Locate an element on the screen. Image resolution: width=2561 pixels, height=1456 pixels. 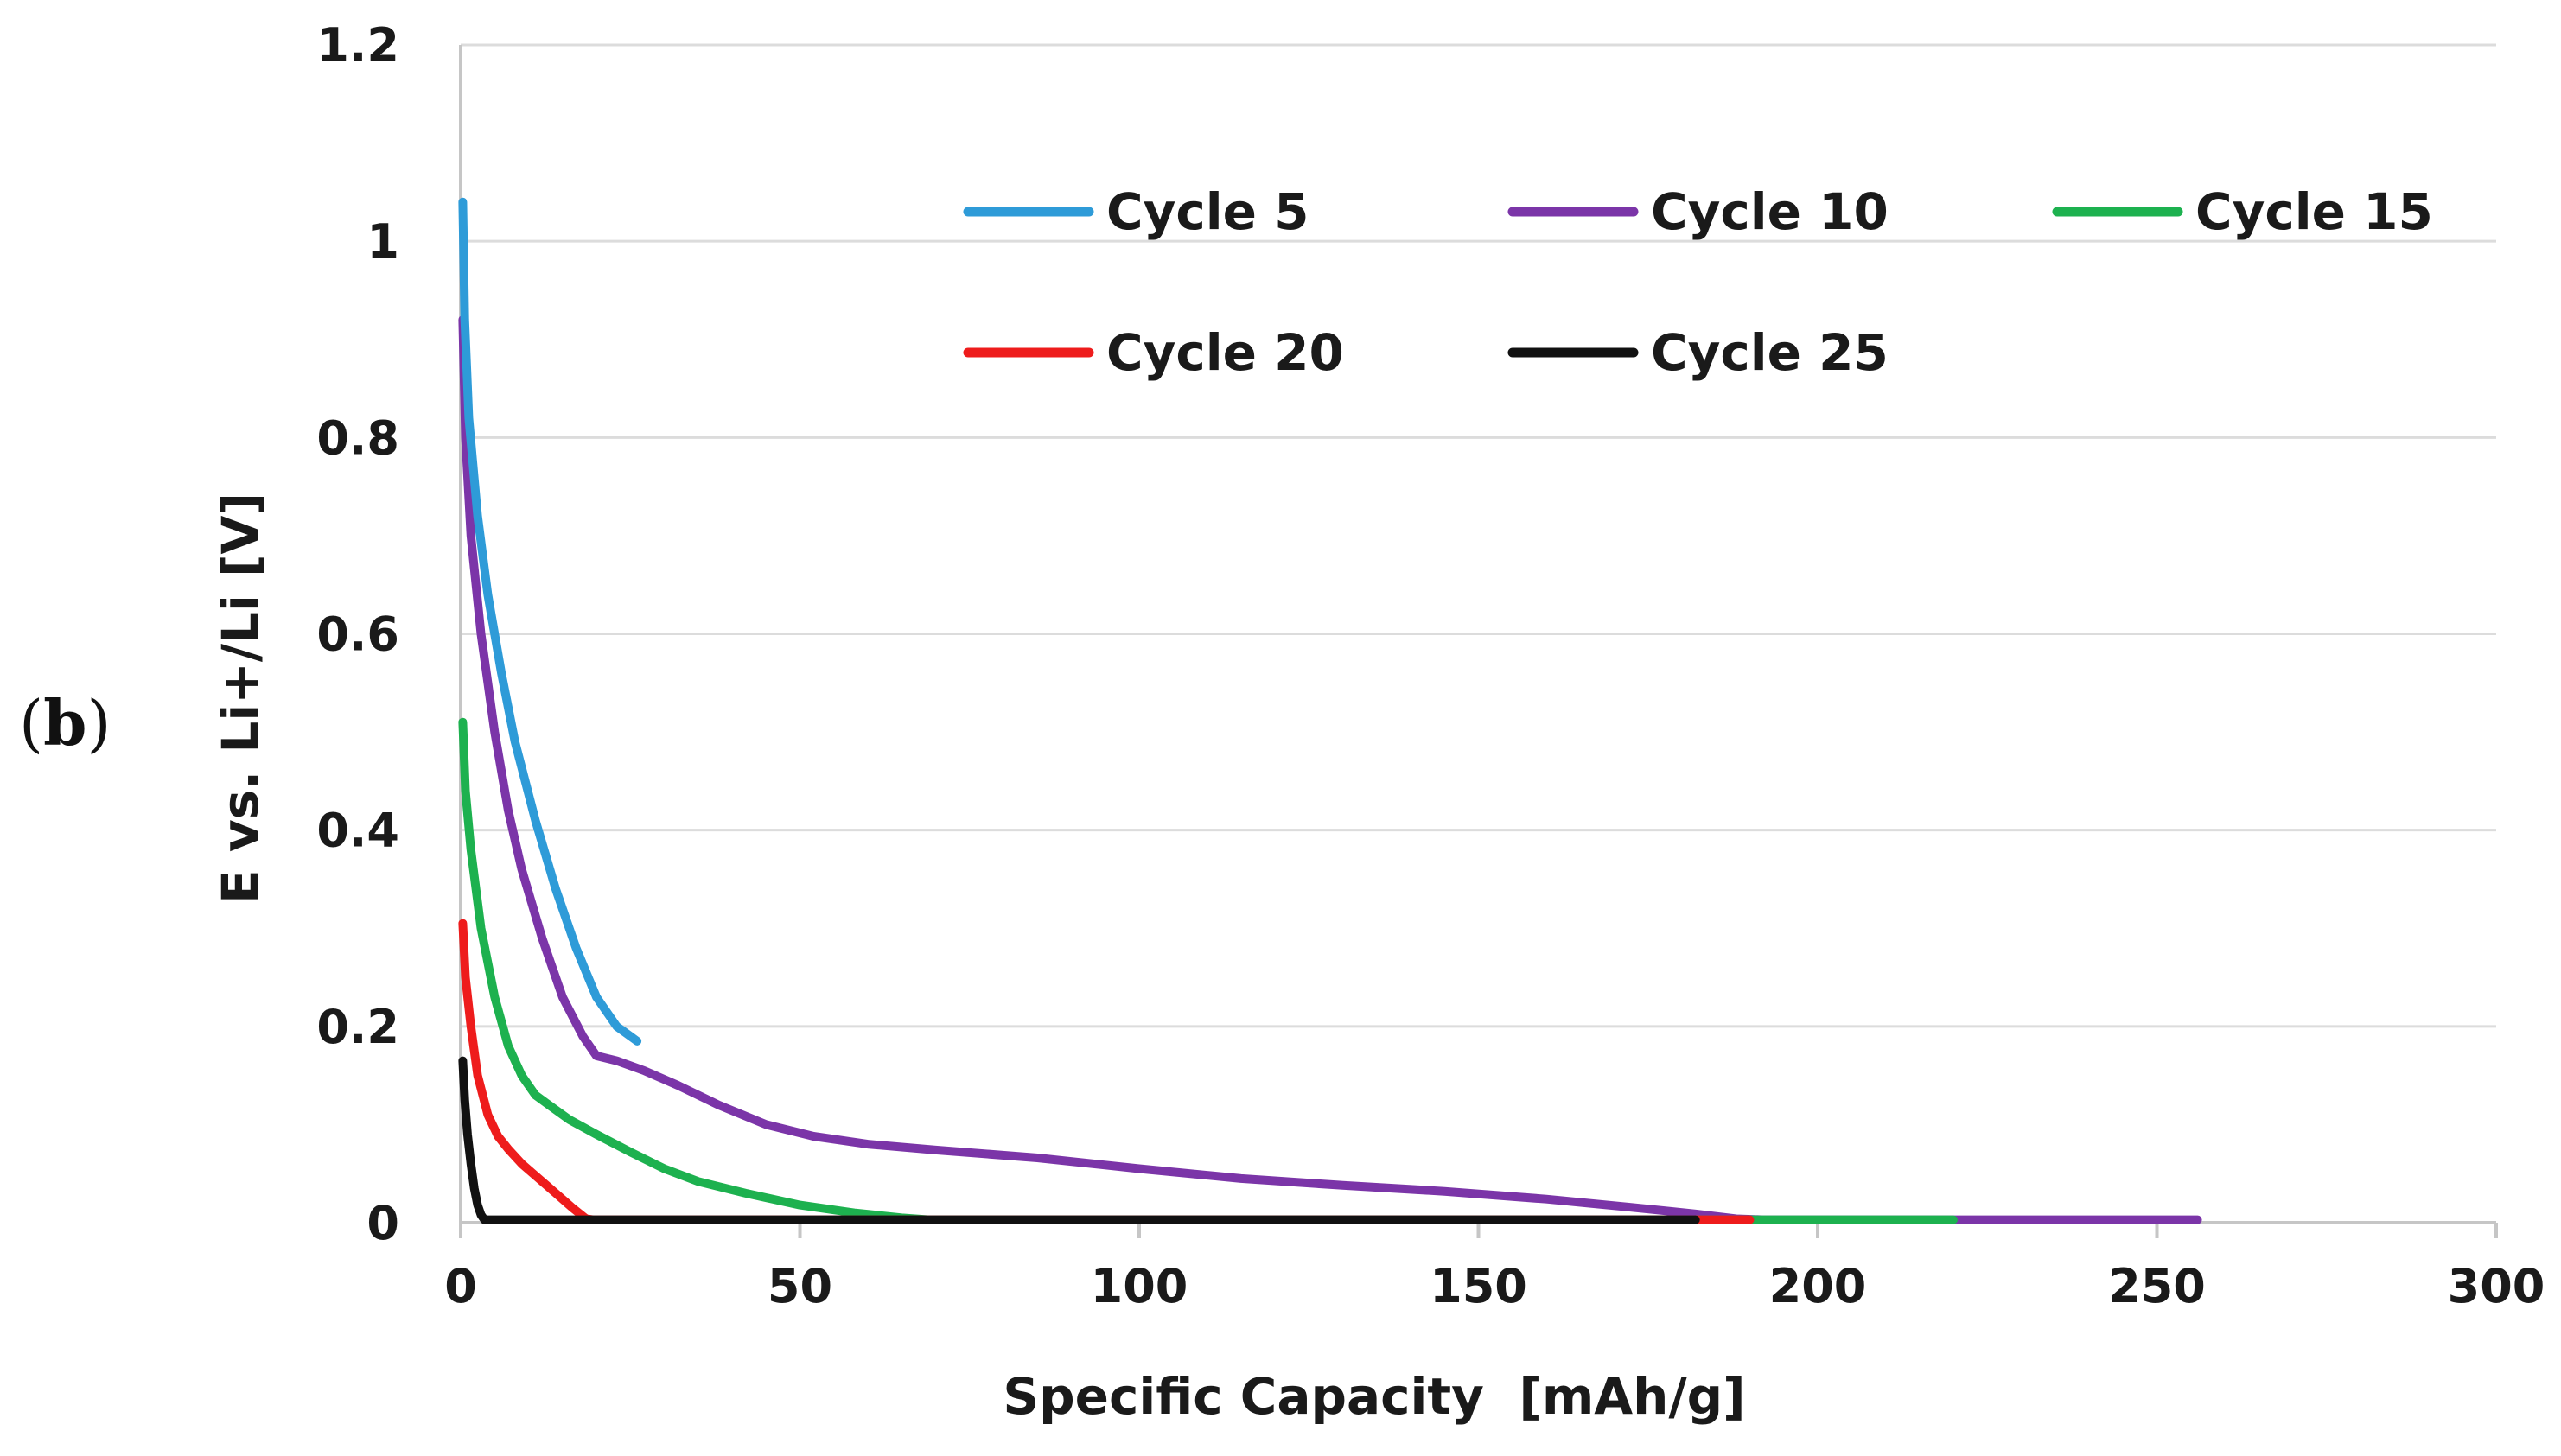
x-tick-label-5: 250 is located at coordinates (2157, 1286).